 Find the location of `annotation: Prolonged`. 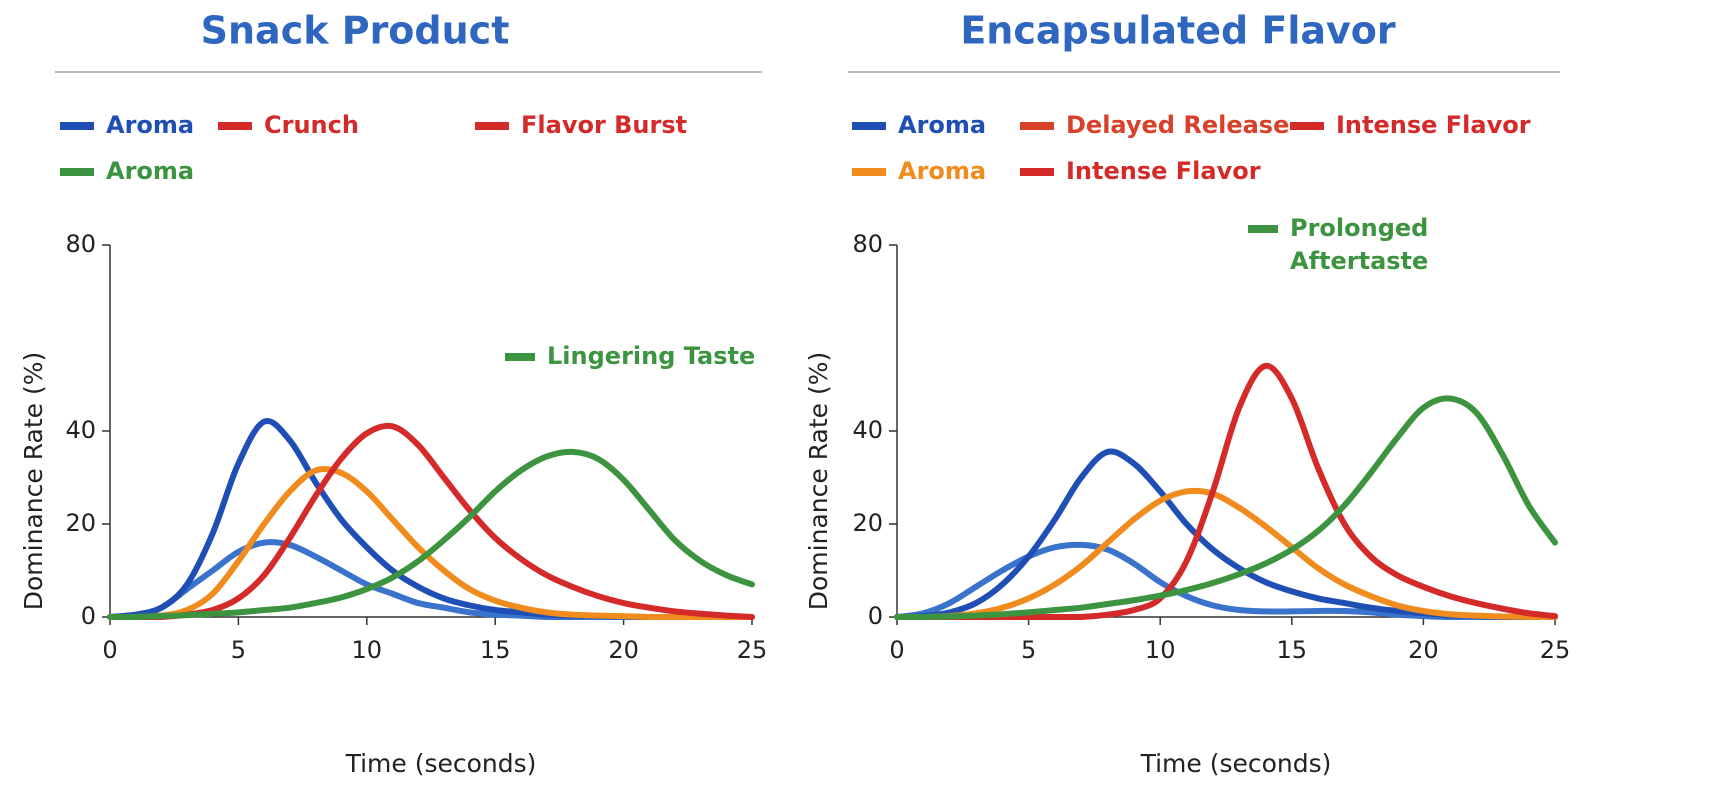

annotation: Prolonged is located at coordinates (1359, 228).